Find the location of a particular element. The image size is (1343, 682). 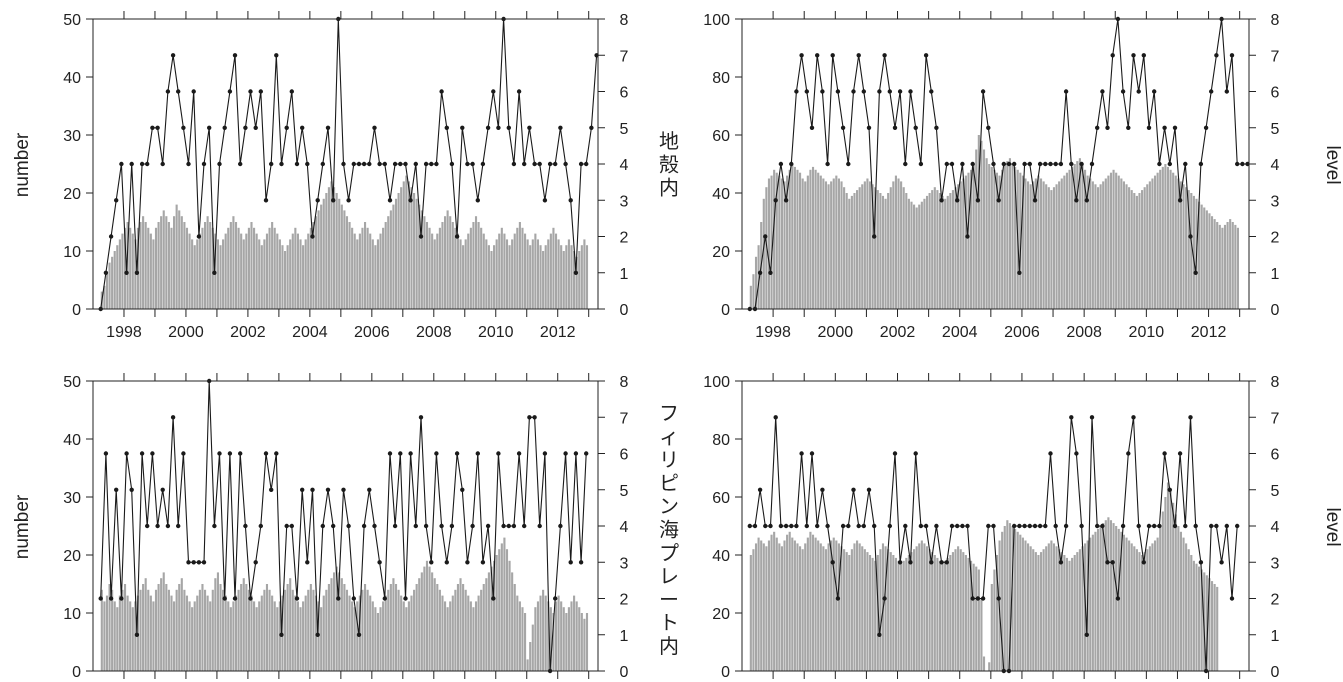

y-tick-label-right: 6 is located at coordinates (624, 455).